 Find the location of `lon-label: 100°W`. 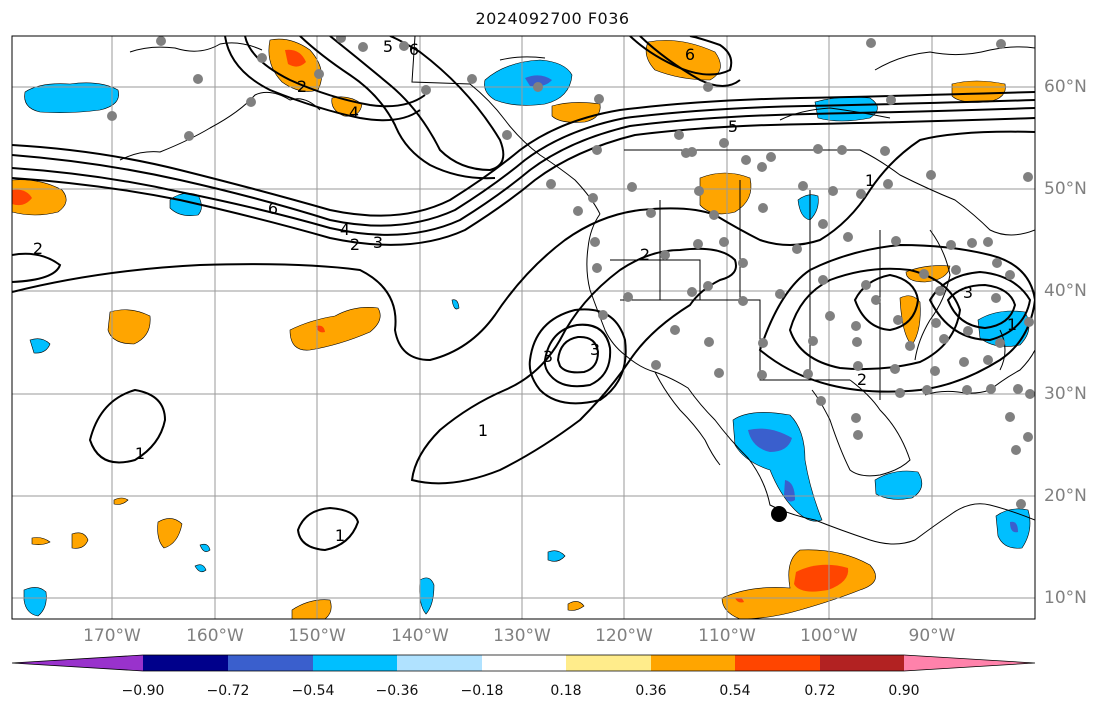

lon-label: 100°W is located at coordinates (829, 636).